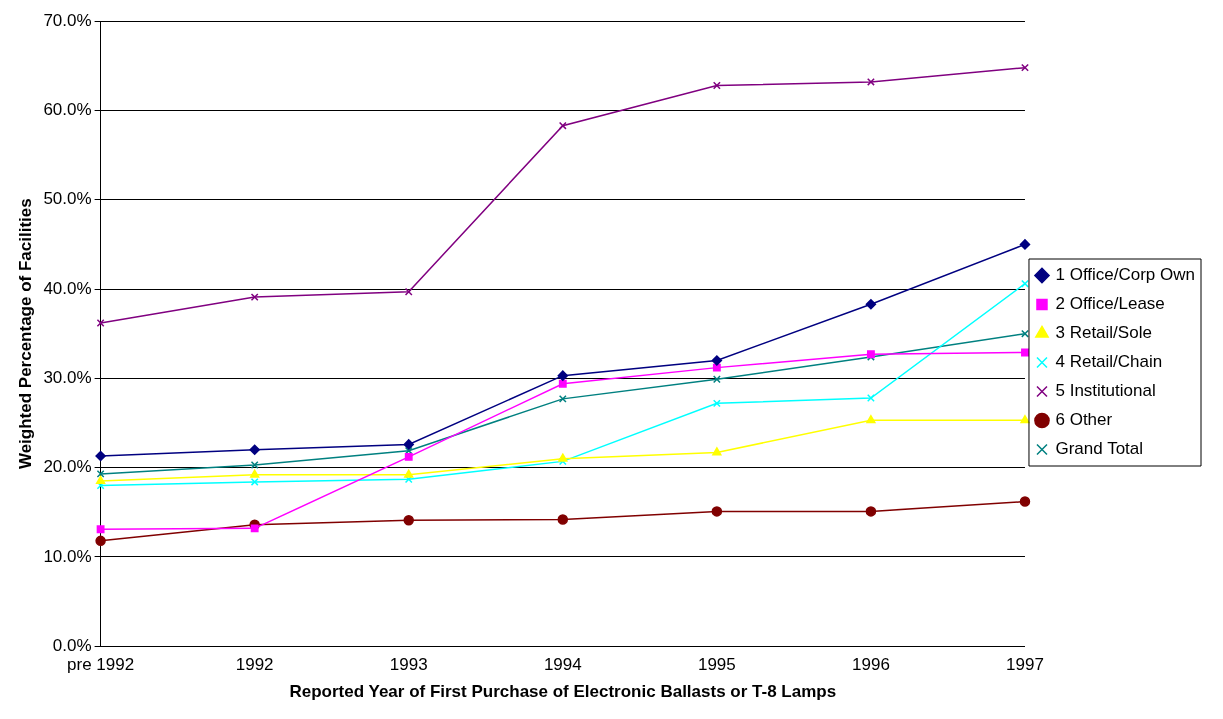  Describe the element at coordinates (101, 665) in the screenshot. I see `x-tick-label: pre 1992` at that location.